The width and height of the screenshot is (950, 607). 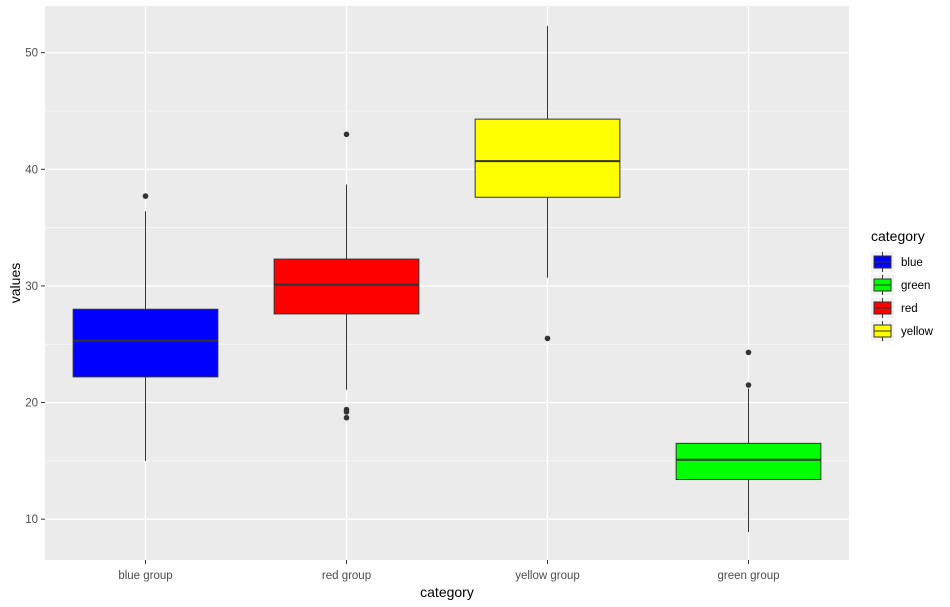 I want to click on legend-label: red, so click(x=909, y=309).